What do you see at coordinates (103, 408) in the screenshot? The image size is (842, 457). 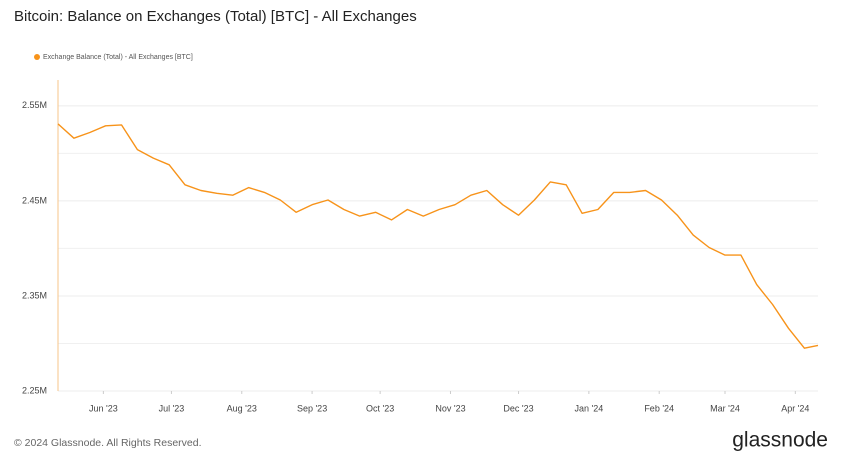 I see `x-tick-label: Jun '23` at bounding box center [103, 408].